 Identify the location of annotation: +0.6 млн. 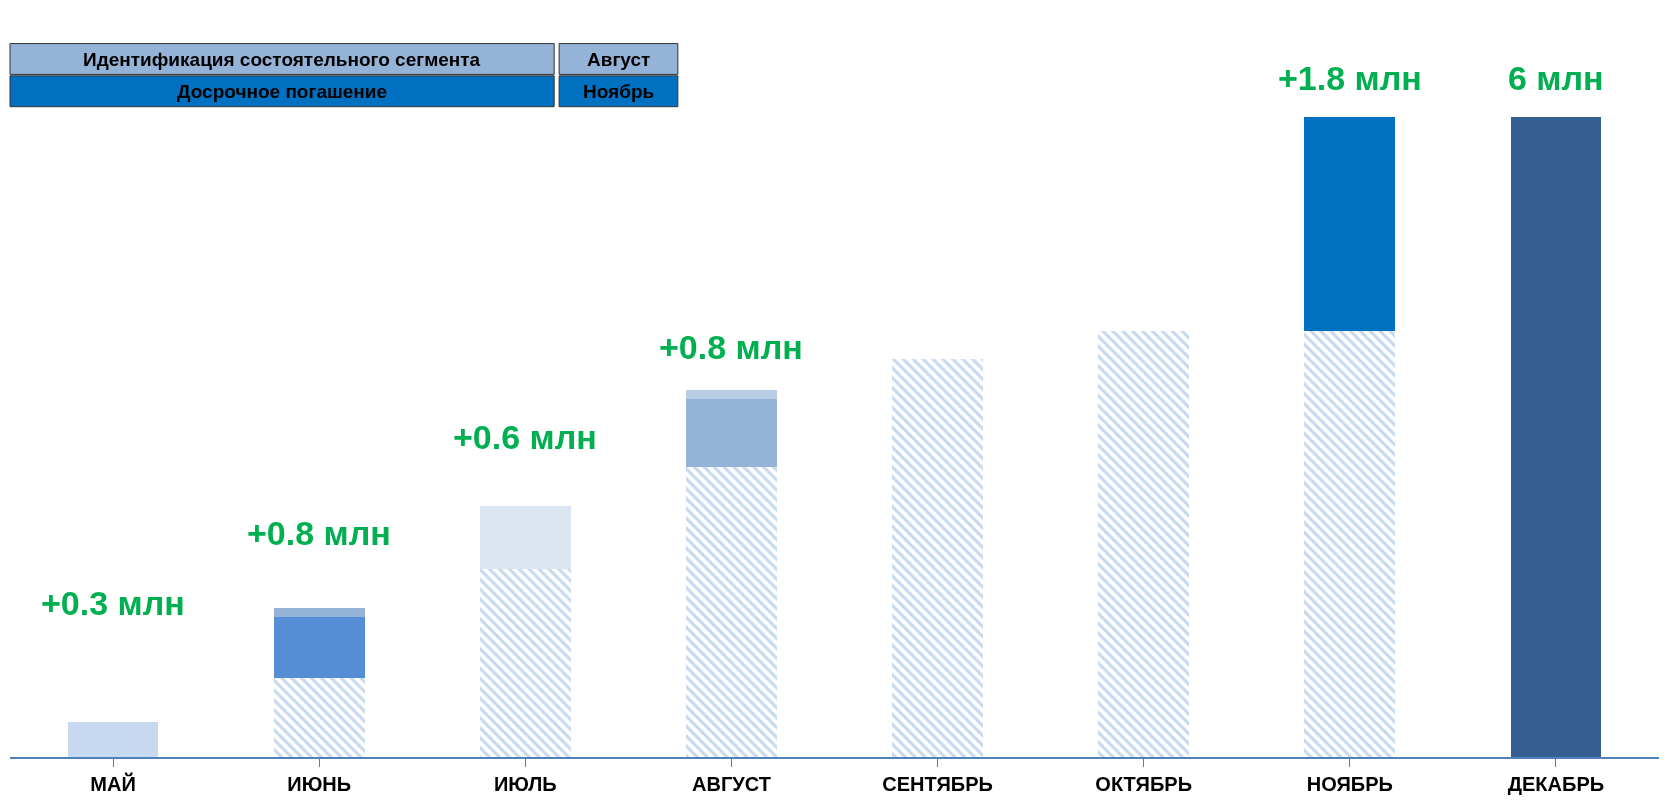
(525, 437).